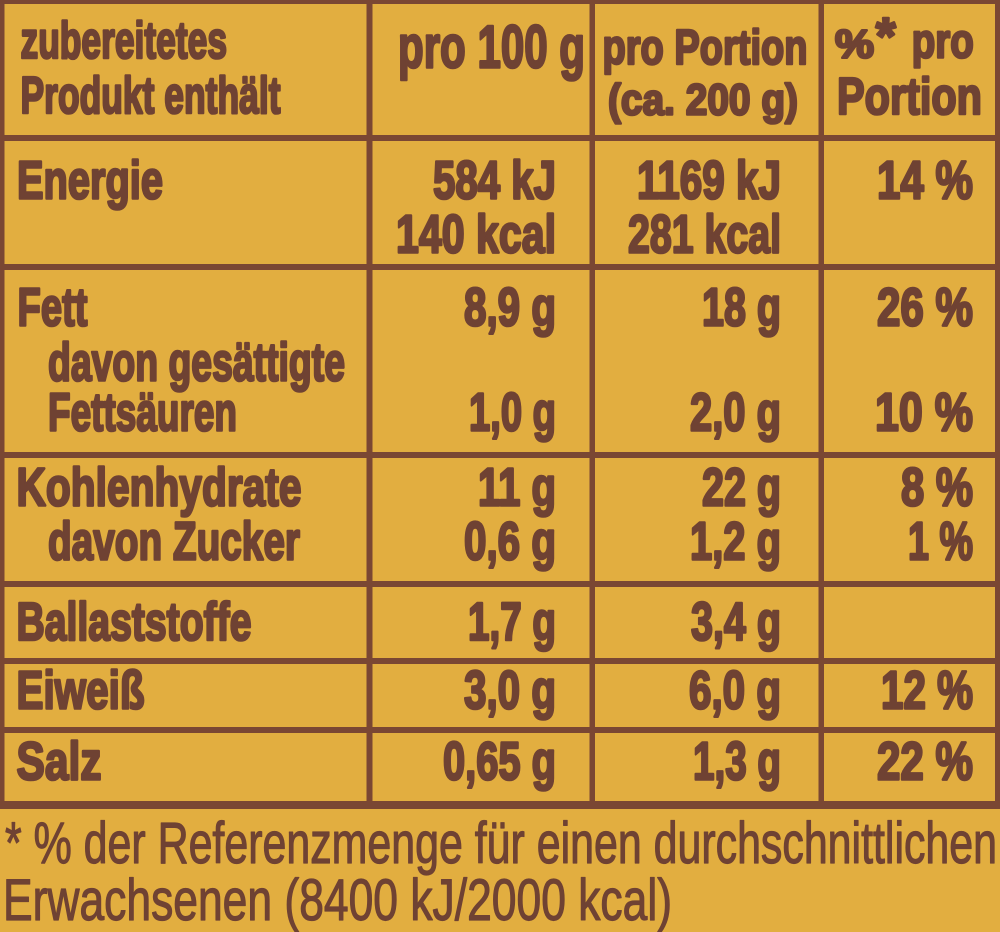 The image size is (1000, 932). What do you see at coordinates (81, 691) in the screenshot?
I see `svg-text: Eiweiß` at bounding box center [81, 691].